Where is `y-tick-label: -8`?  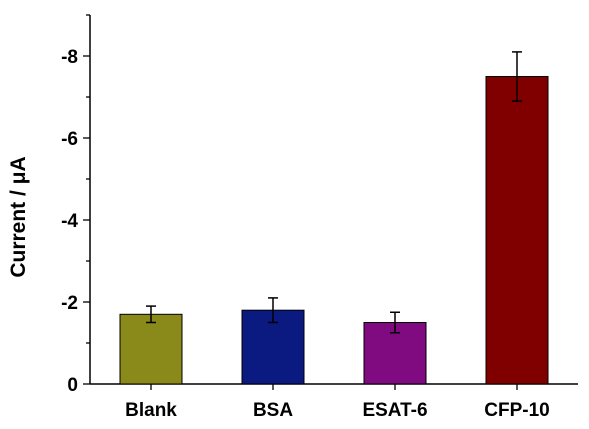
y-tick-label: -8 is located at coordinates (69, 57).